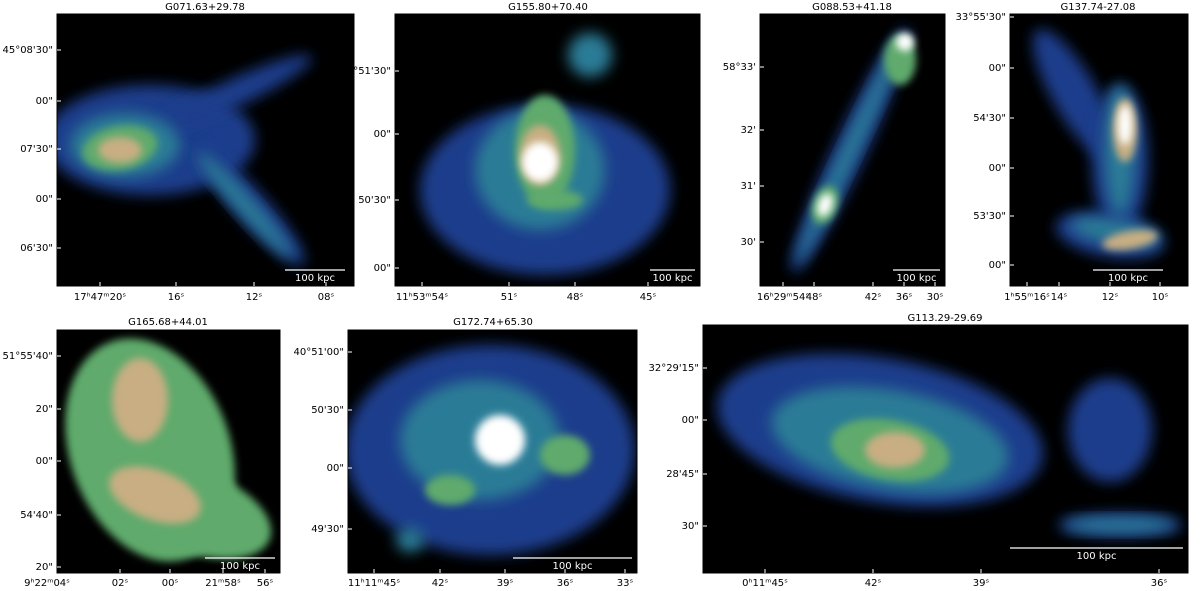 The width and height of the screenshot is (1200, 591). Describe the element at coordinates (326, 297) in the screenshot. I see `x-tick-label: 08ˢ` at that location.